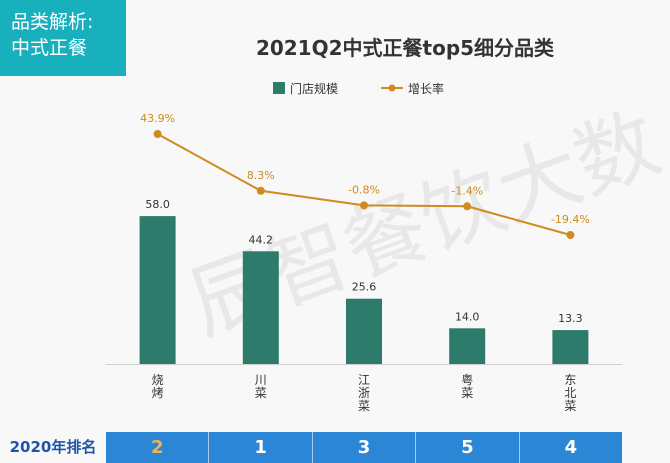 The image size is (670, 463). Describe the element at coordinates (157, 204) in the screenshot. I see `bar-value-label: 58.0` at that location.